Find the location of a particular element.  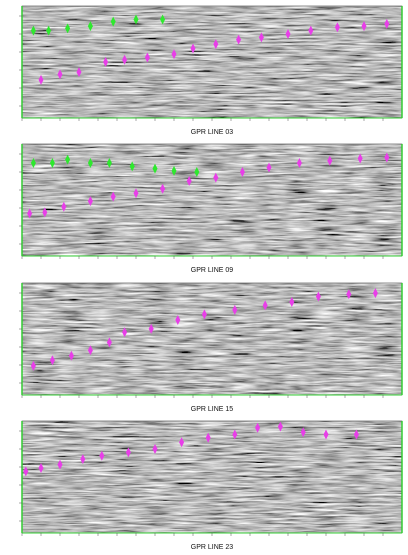

panel-caption: GPR LINE 03 is located at coordinates (212, 132).